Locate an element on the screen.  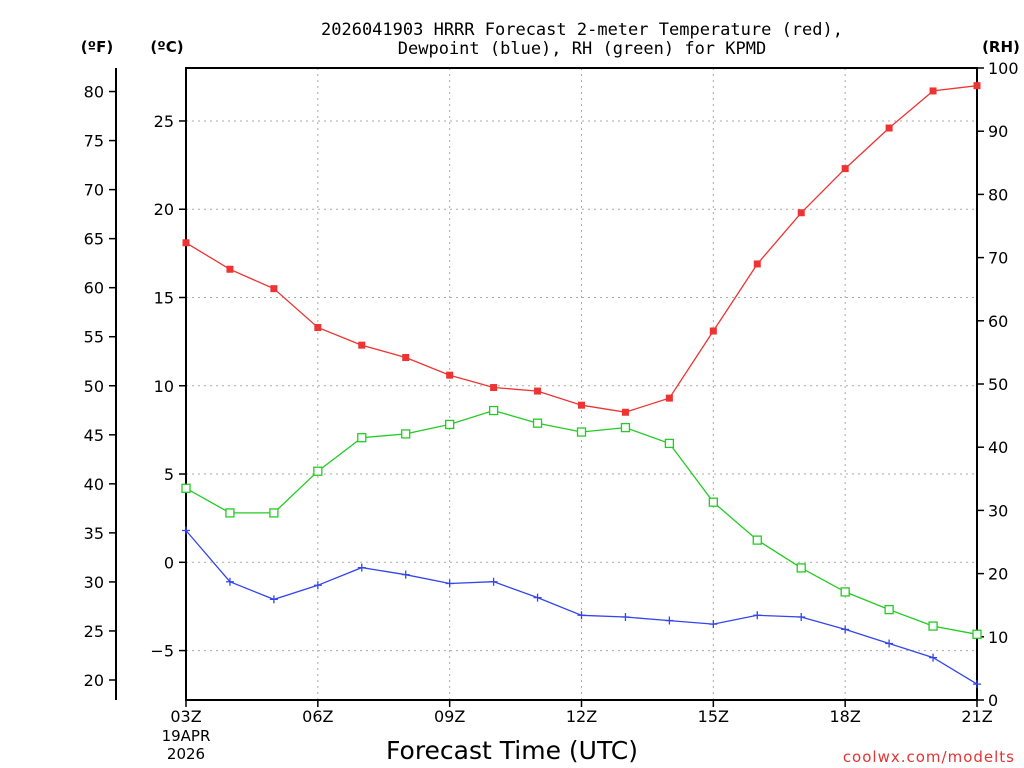
celsius-tick-label: 0 is located at coordinates (169, 562).